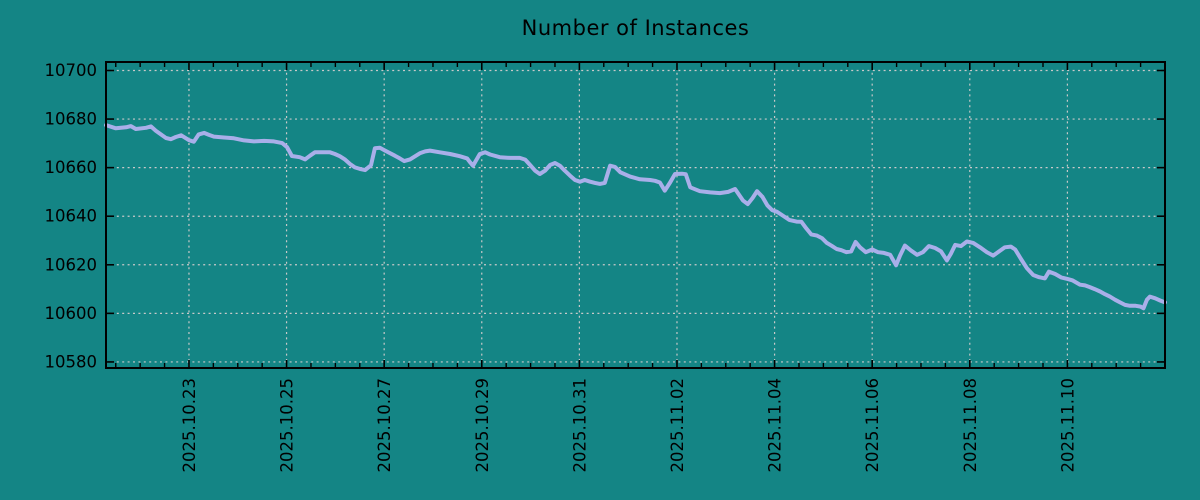 The height and width of the screenshot is (500, 1200). What do you see at coordinates (635, 28) in the screenshot?
I see `chart-title: Number of Instances` at bounding box center [635, 28].